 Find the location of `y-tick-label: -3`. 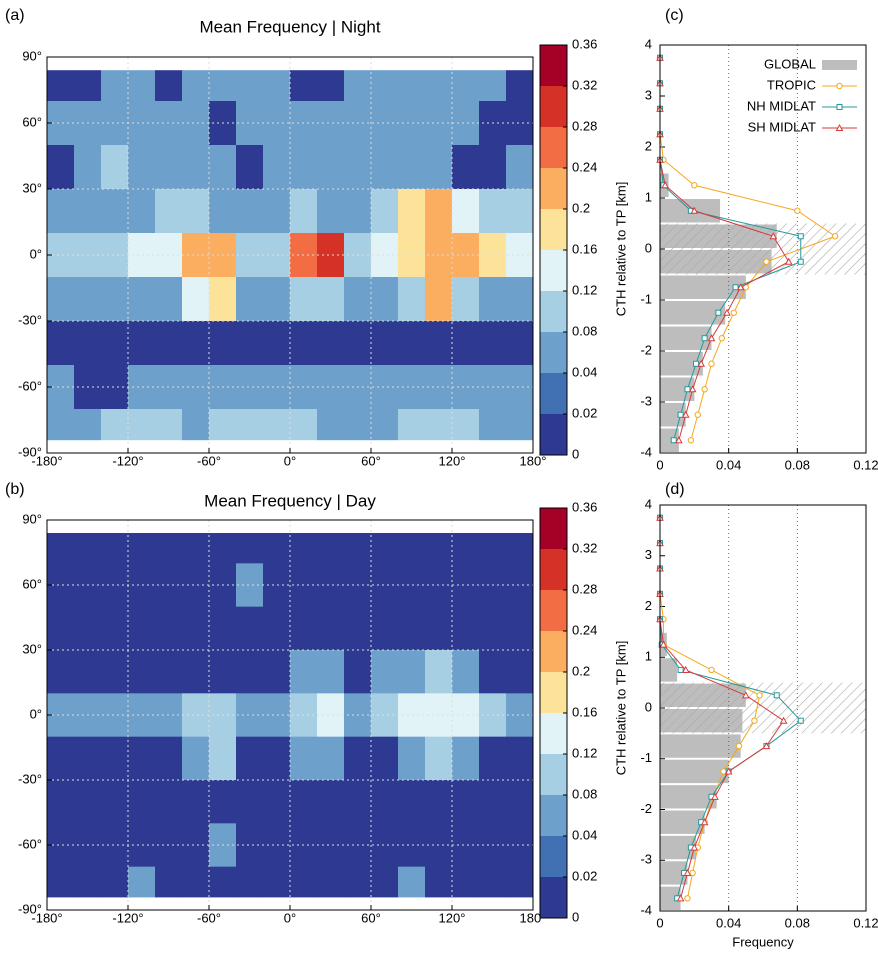

y-tick-label: -3 is located at coordinates (646, 400).